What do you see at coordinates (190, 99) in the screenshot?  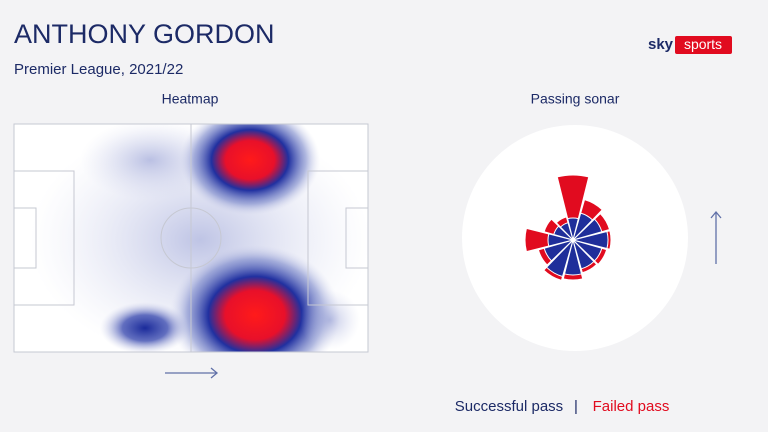 I see `heatmap-label: Heatmap` at bounding box center [190, 99].